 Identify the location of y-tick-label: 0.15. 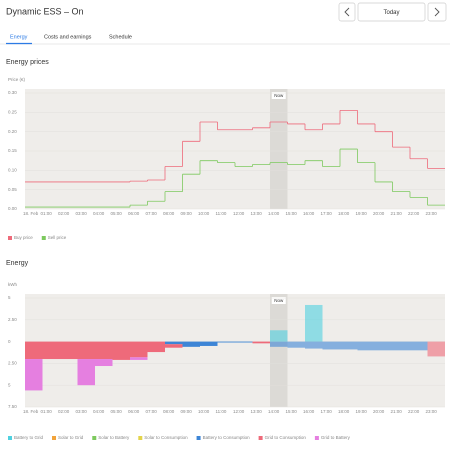
(12, 150).